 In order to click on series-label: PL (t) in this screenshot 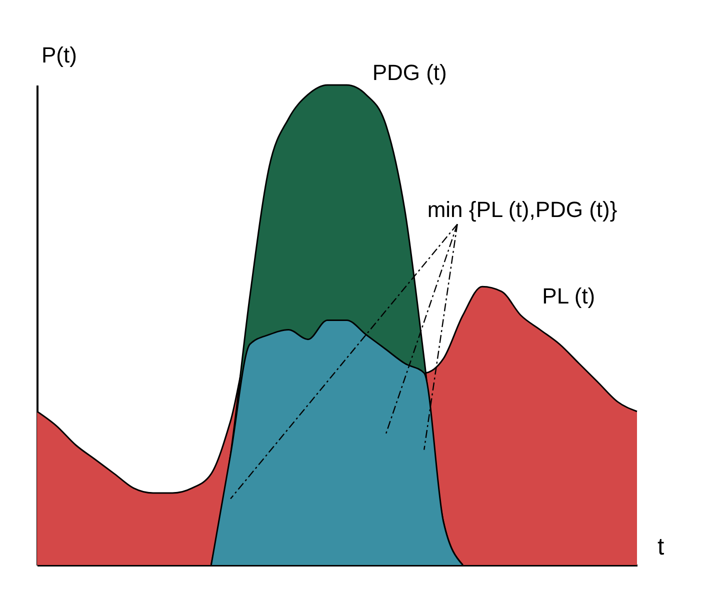, I will do `click(569, 296)`.